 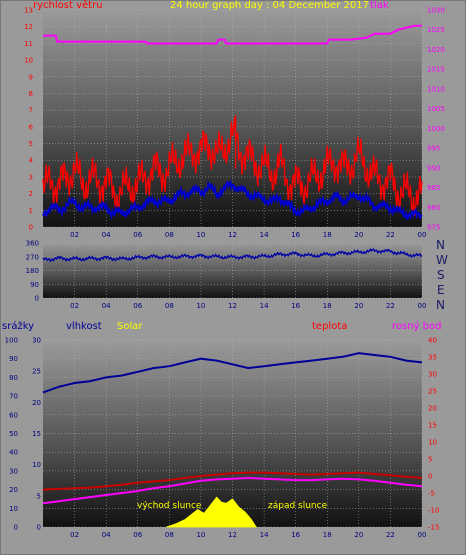 I want to click on wind-x-tick-label: 04, so click(x=106, y=235).